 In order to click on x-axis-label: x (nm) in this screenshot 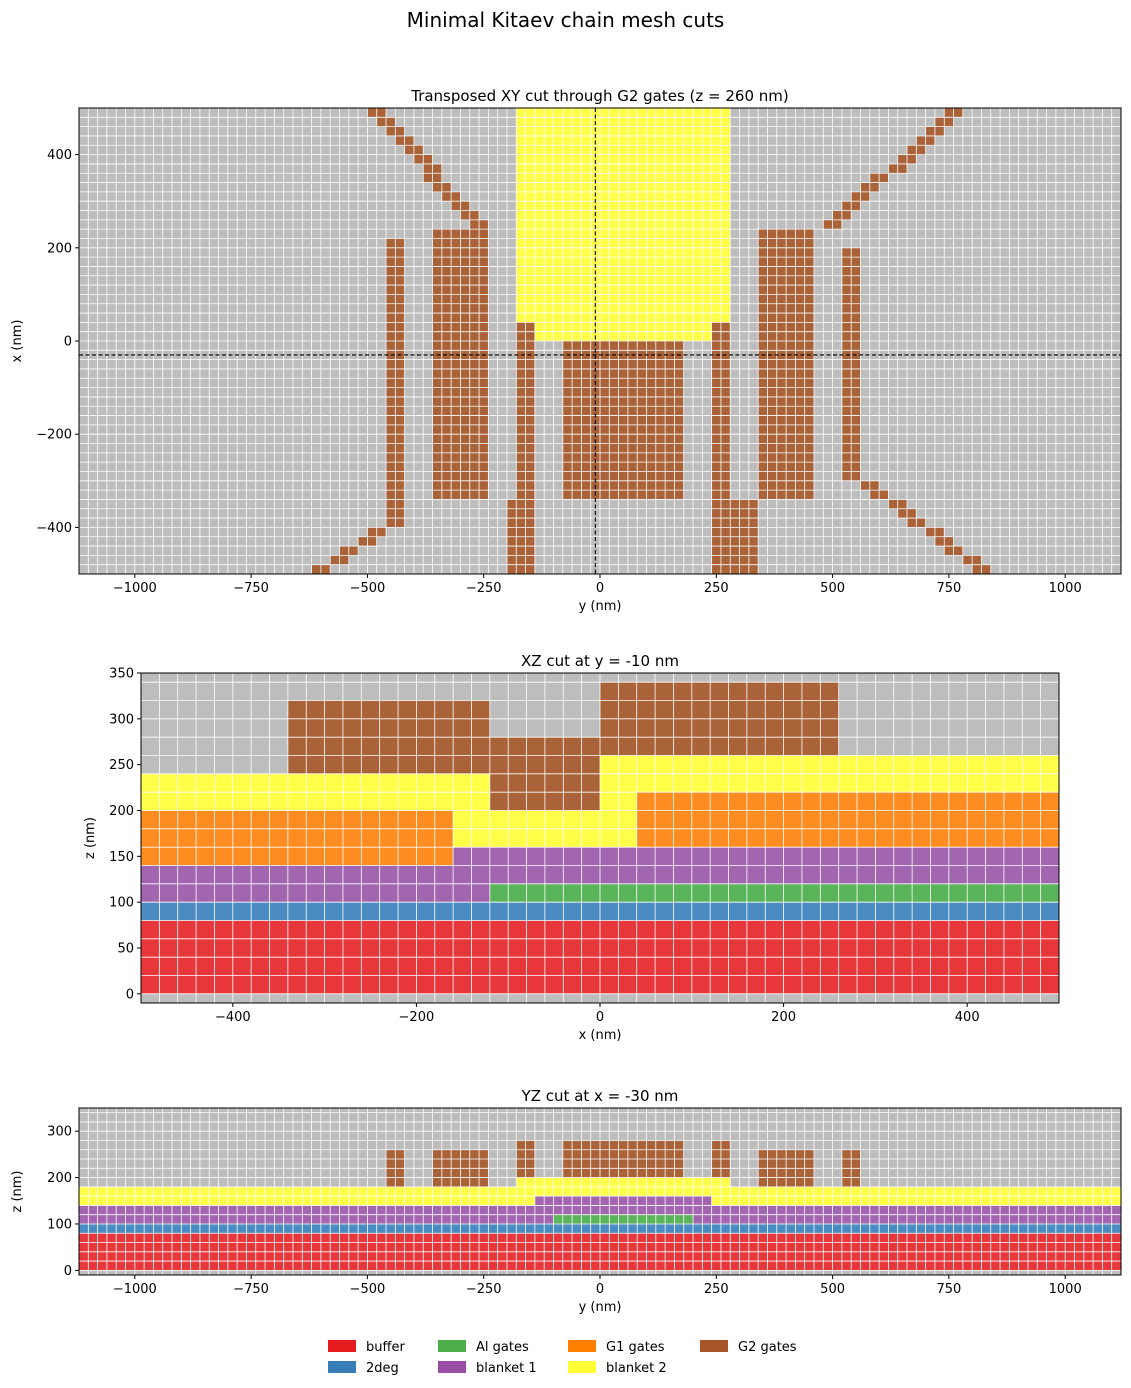, I will do `click(600, 1035)`.